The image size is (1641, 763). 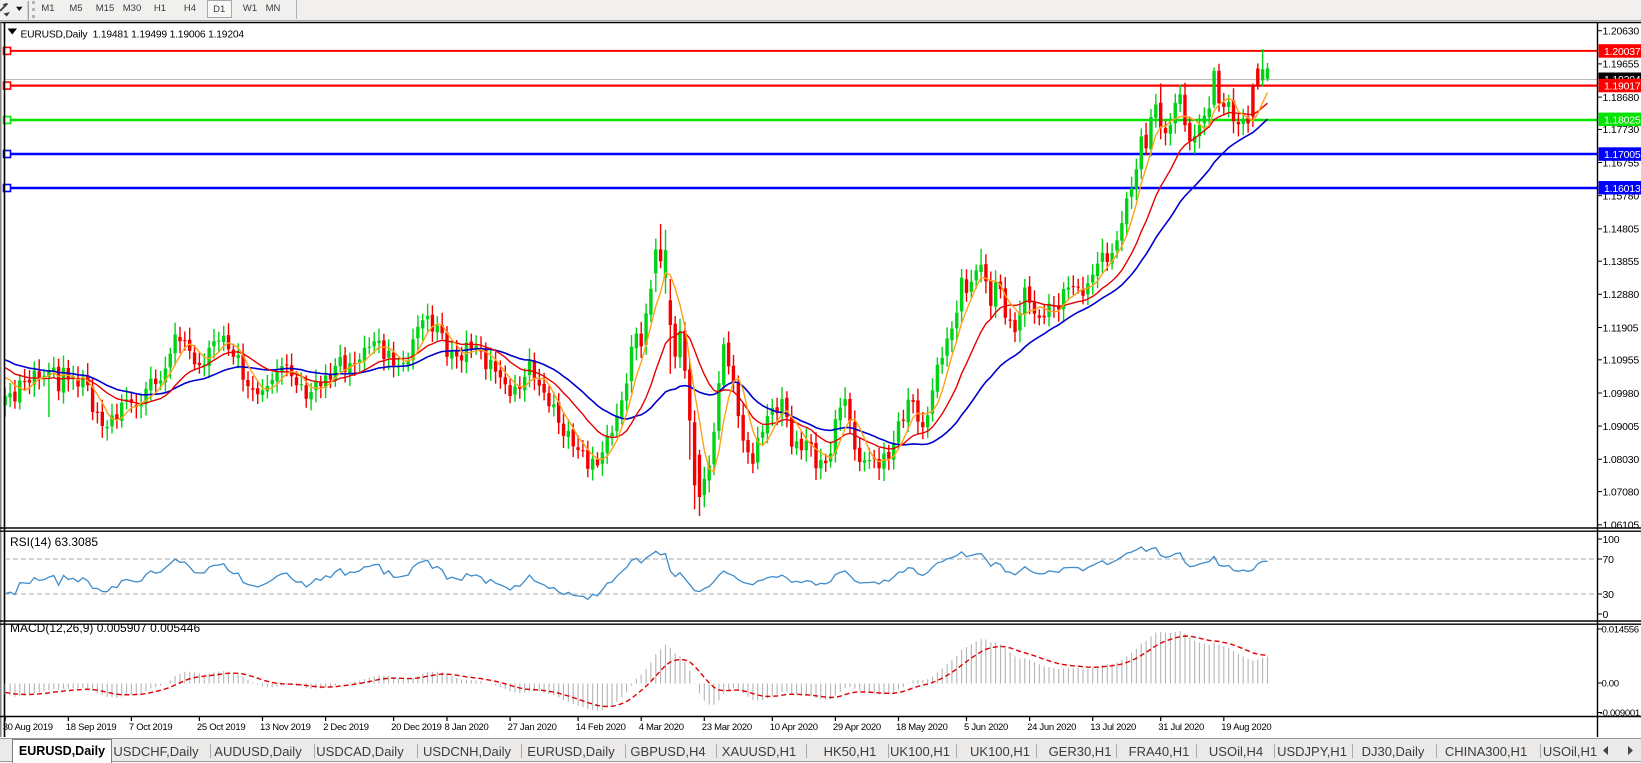 I want to click on svg-text: 30 Aug 2019, so click(x=28, y=727).